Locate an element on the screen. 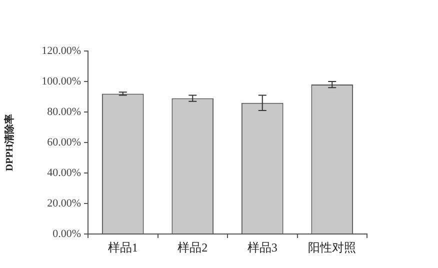  x-tick-label: 样品2 is located at coordinates (193, 247).